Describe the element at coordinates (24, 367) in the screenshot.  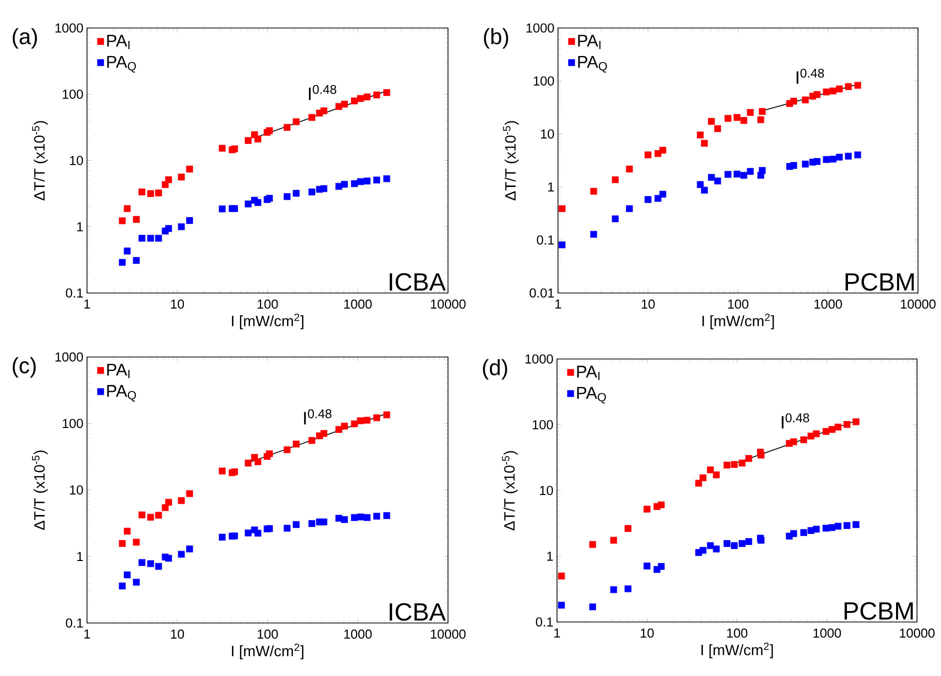
I see `chart-title: (c)` at that location.